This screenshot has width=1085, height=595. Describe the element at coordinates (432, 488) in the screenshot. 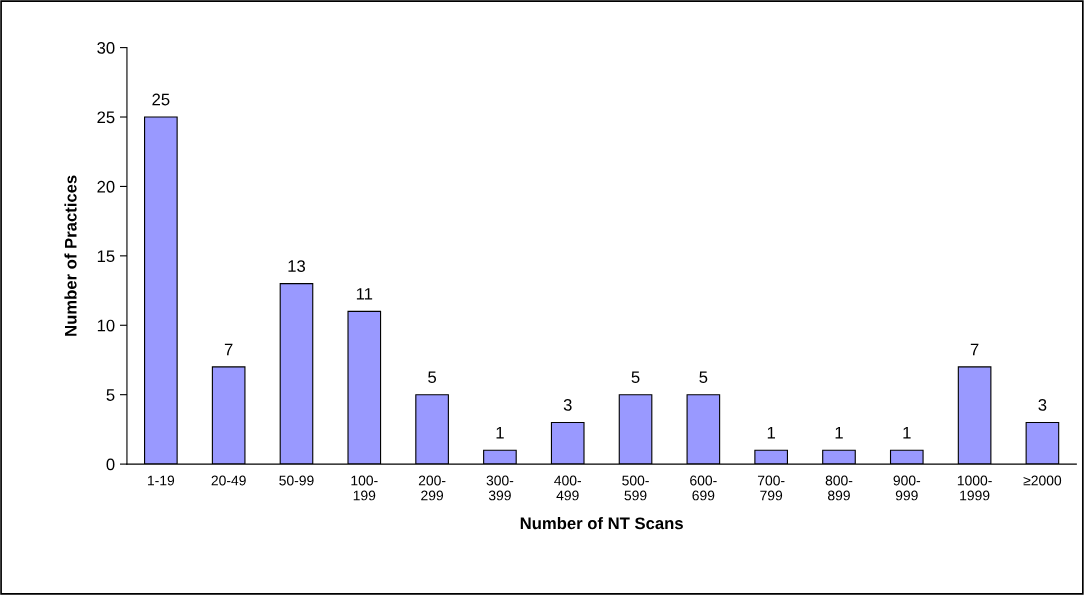

I see `x-tick-label: 200- 299` at that location.